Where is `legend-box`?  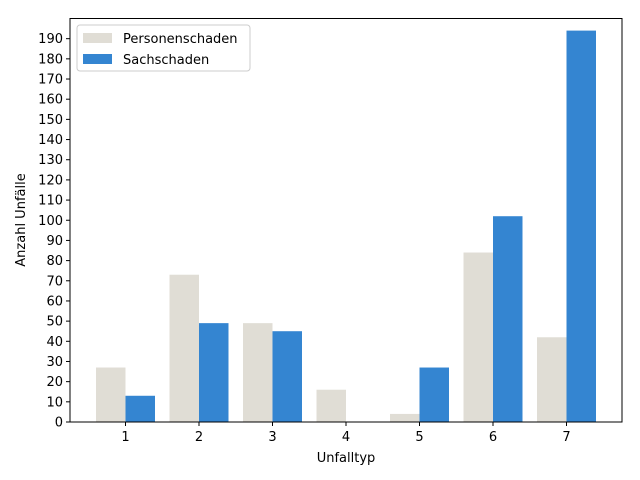 legend-box is located at coordinates (163, 48).